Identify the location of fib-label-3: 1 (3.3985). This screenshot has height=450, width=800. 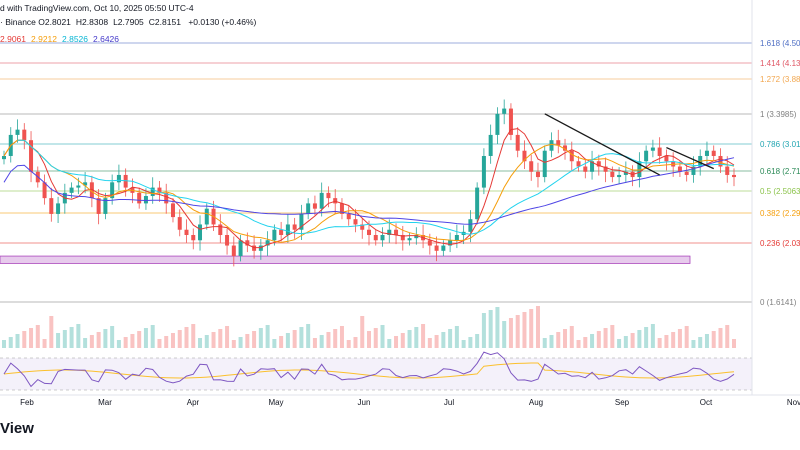
(778, 114).